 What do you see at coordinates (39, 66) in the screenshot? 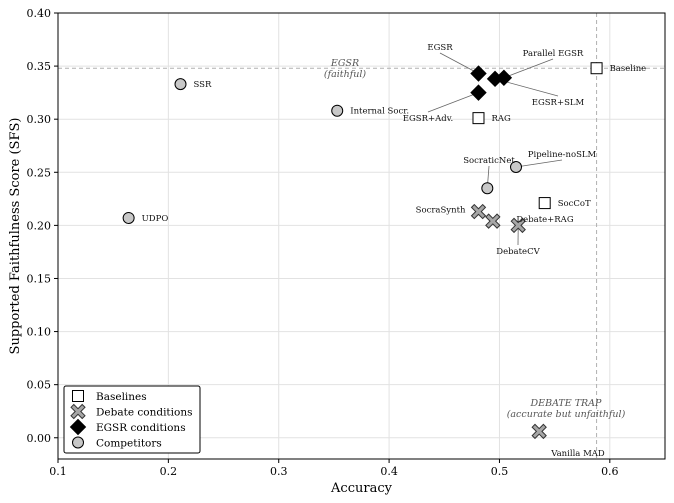
I see `y-tick-label: 0.35` at bounding box center [39, 66].